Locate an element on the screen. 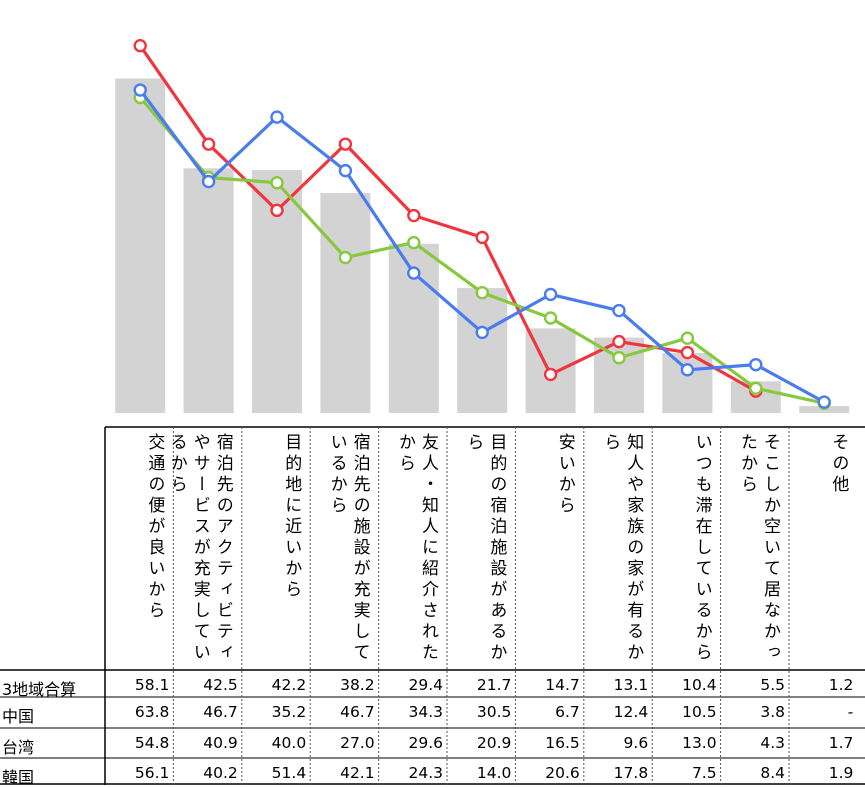 This screenshot has width=865, height=788. category-cell: 友人・知人に紹介されたから is located at coordinates (413, 548).